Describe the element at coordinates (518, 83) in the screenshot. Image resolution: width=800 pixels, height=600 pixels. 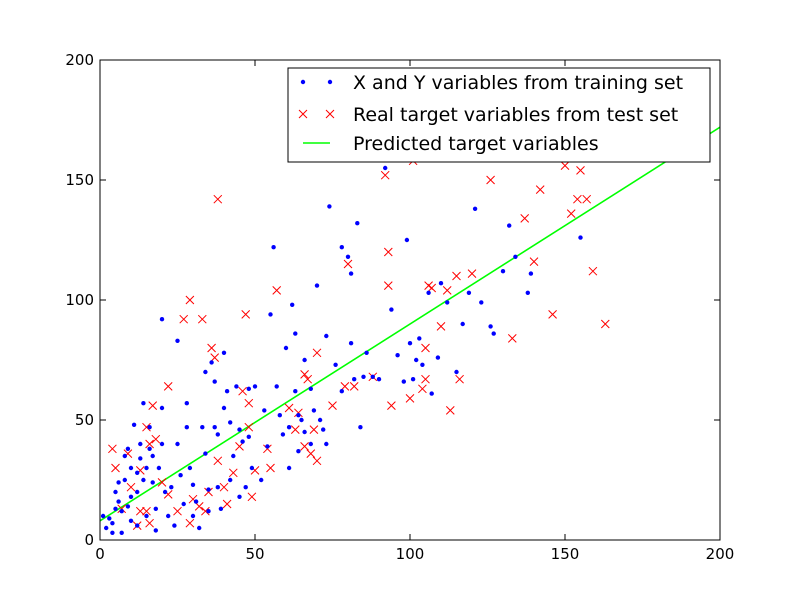
I see `legend-label: X and Y variables from training set` at that location.